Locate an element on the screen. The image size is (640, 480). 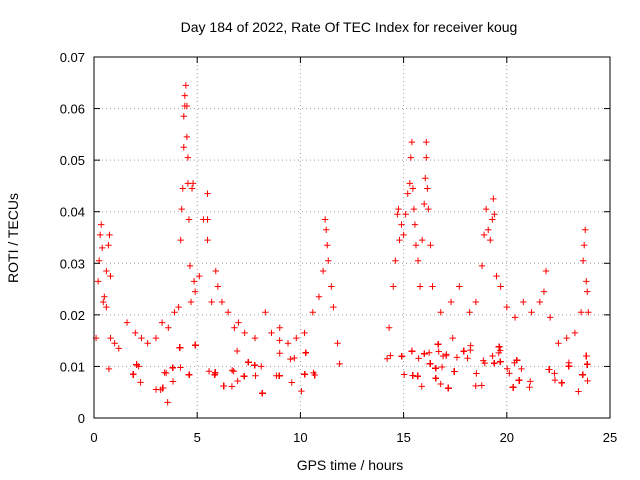
x-tick-label: 10 is located at coordinates (300, 437).